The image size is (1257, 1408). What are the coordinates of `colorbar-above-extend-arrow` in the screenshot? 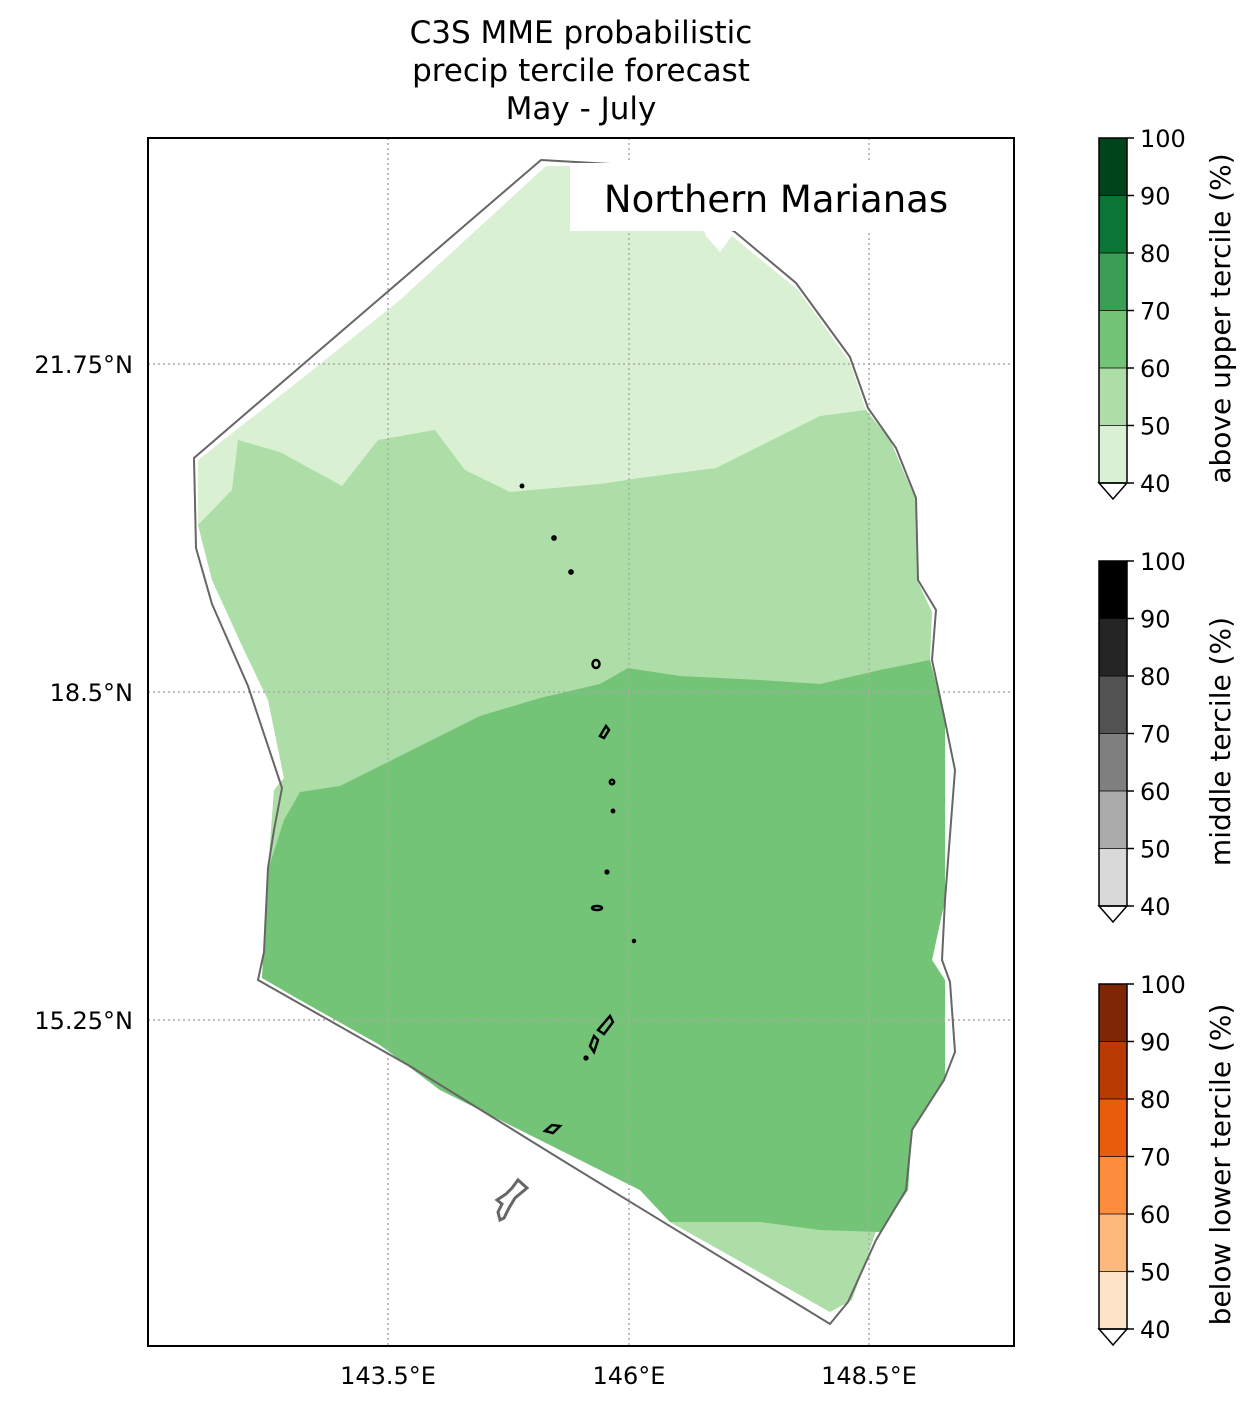 It's located at (1113, 491).